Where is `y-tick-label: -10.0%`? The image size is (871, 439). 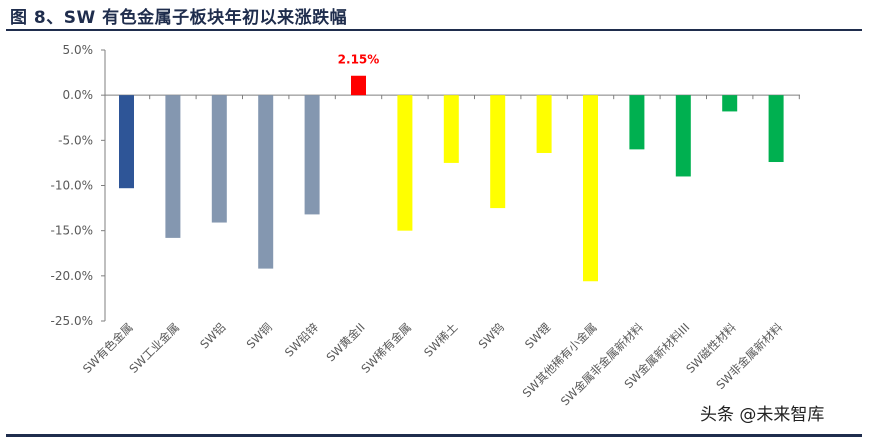
y-tick-label: -10.0% is located at coordinates (72, 186).